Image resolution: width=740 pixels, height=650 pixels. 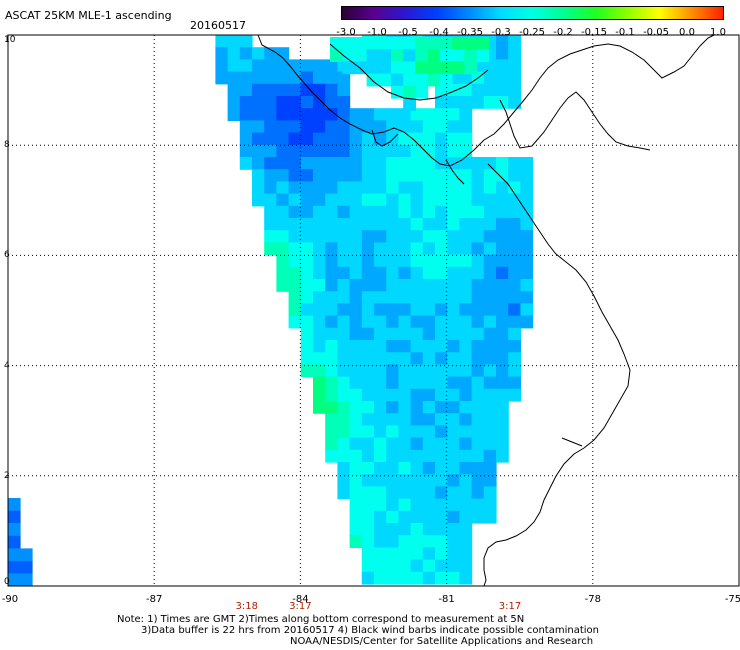 What do you see at coordinates (7, 475) in the screenshot?
I see `latitude-label: 2` at bounding box center [7, 475].